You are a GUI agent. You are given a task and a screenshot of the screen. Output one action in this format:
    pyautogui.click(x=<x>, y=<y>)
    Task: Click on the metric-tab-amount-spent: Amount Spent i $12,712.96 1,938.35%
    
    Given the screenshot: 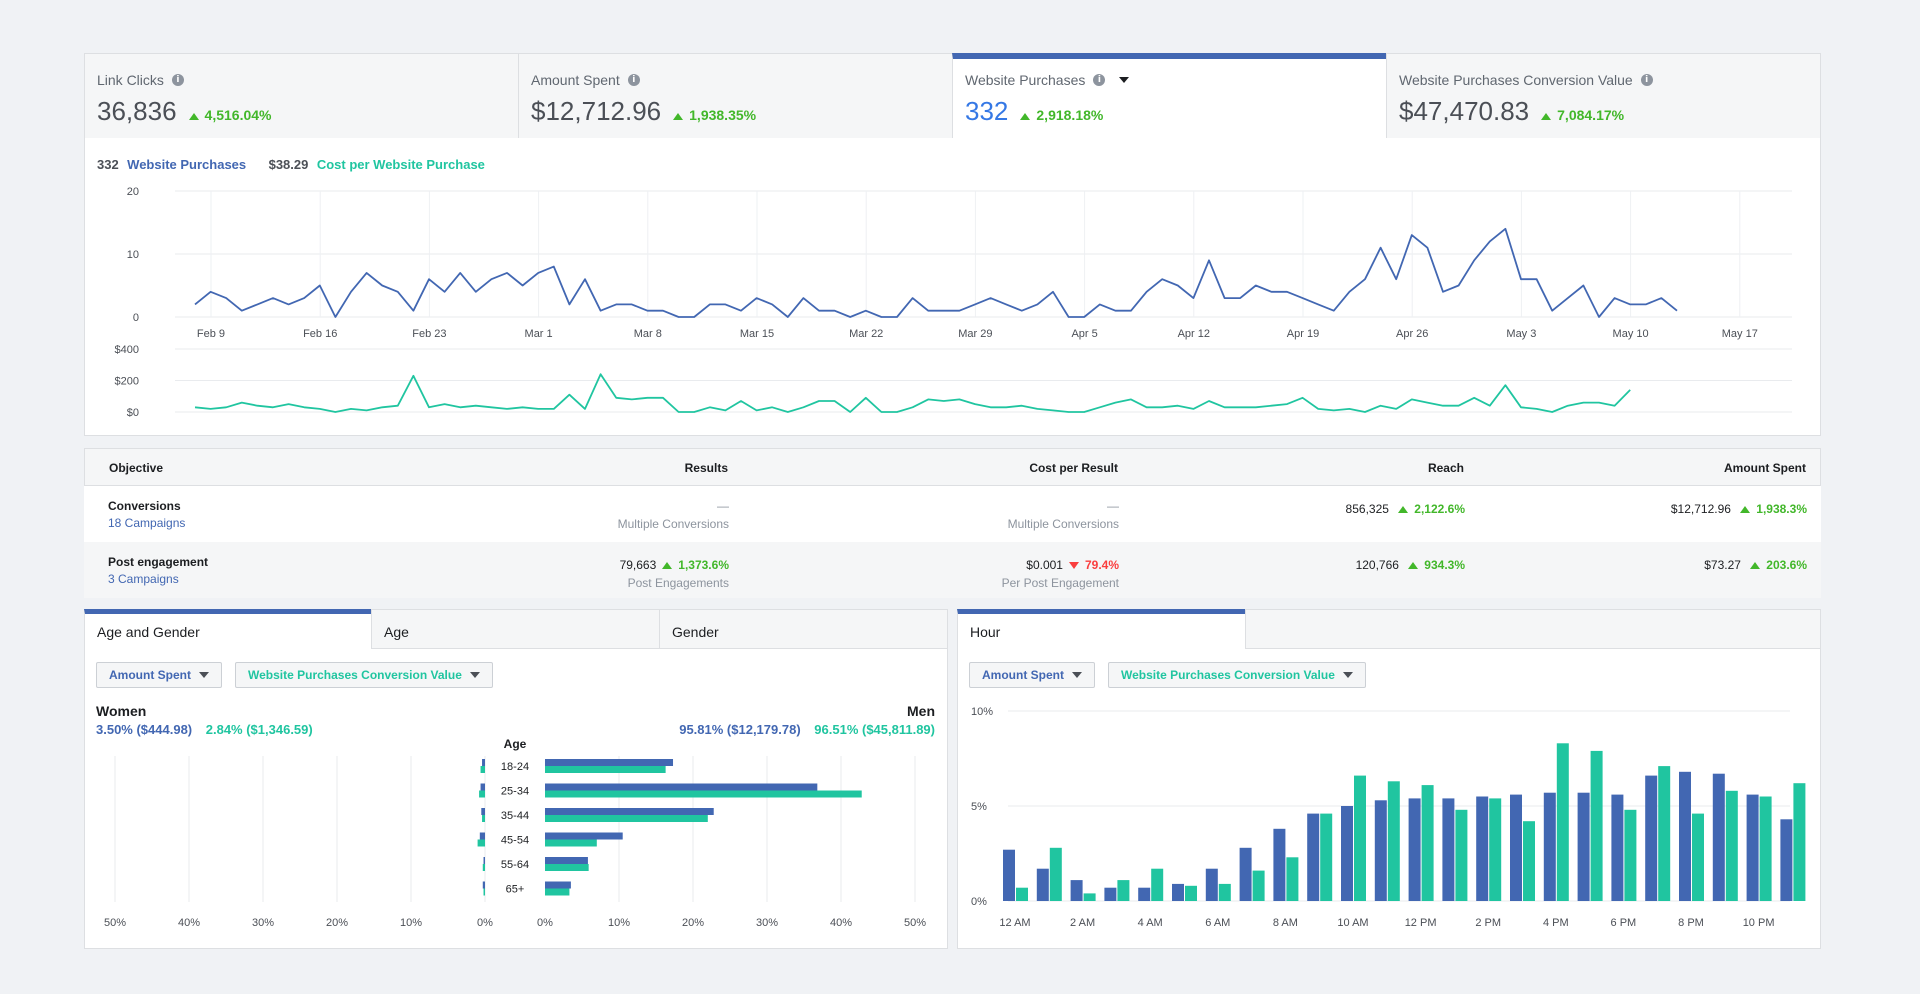 What is the action you would take?
    pyautogui.click(x=735, y=96)
    